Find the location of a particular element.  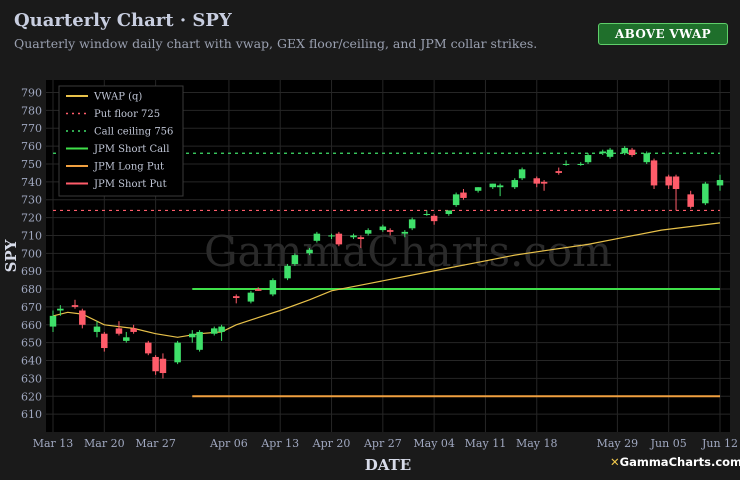

logo-mark-icon: ✕ is located at coordinates (615, 462).